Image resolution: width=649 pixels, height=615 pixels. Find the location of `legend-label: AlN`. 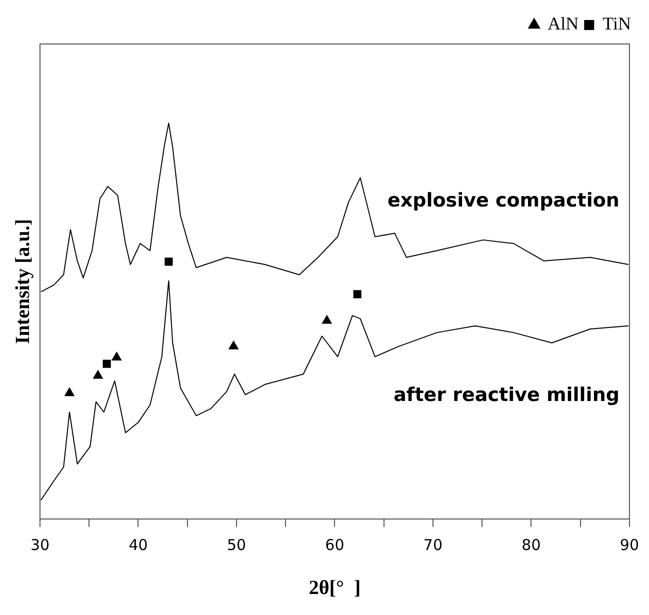

legend-label: AlN is located at coordinates (563, 24).